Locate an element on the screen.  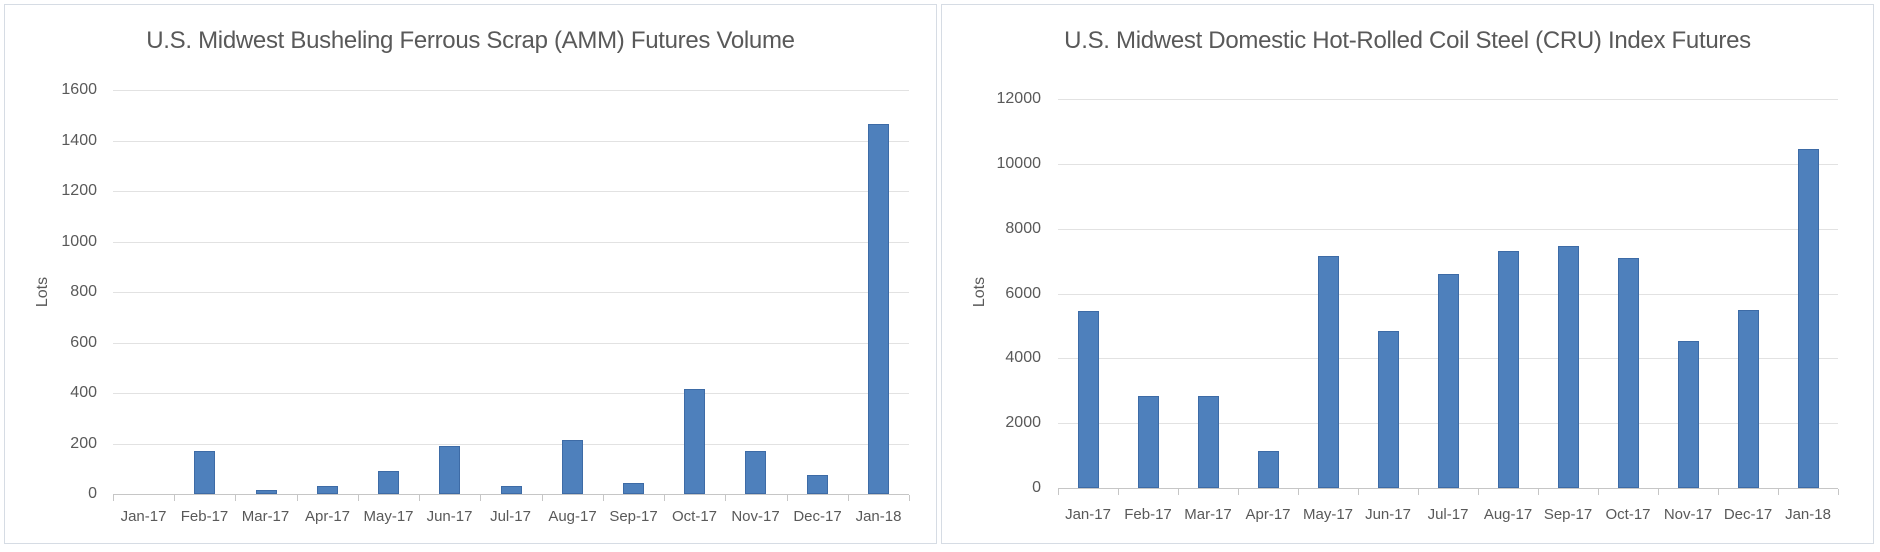
y-tick-label: 200 is located at coordinates (83, 443).